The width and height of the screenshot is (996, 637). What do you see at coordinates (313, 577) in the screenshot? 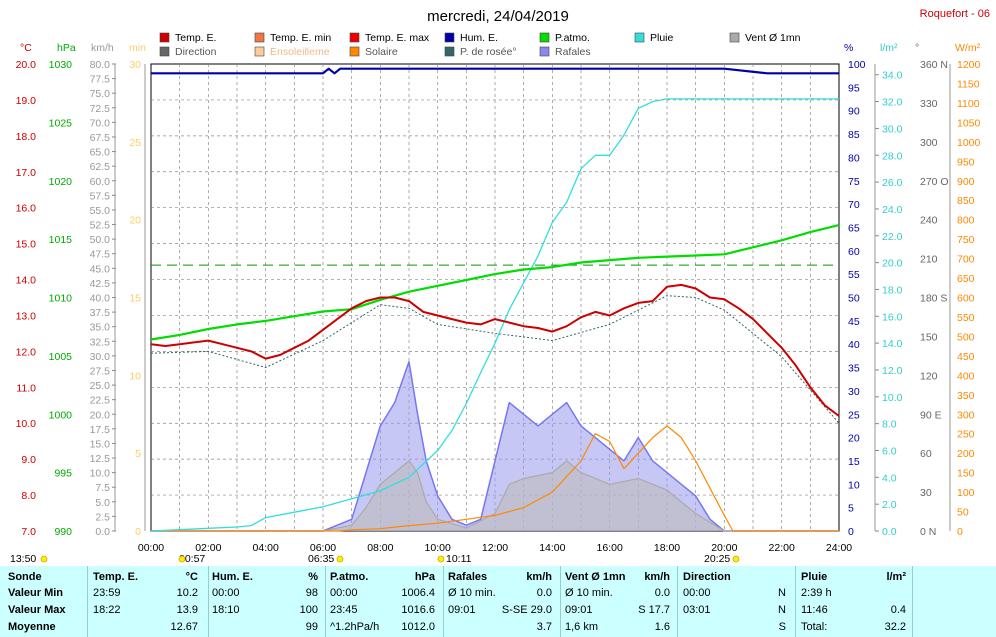
I see `stats-cell: %` at bounding box center [313, 577].